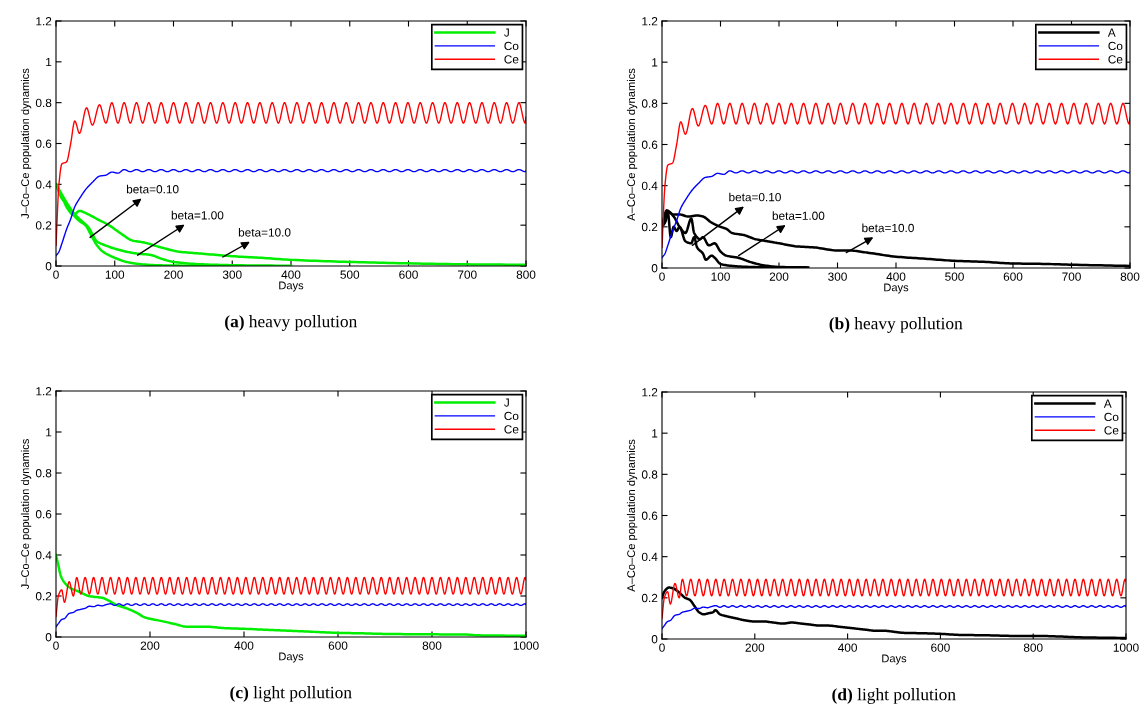  I want to click on text: (c) light pollution, so click(291, 694).